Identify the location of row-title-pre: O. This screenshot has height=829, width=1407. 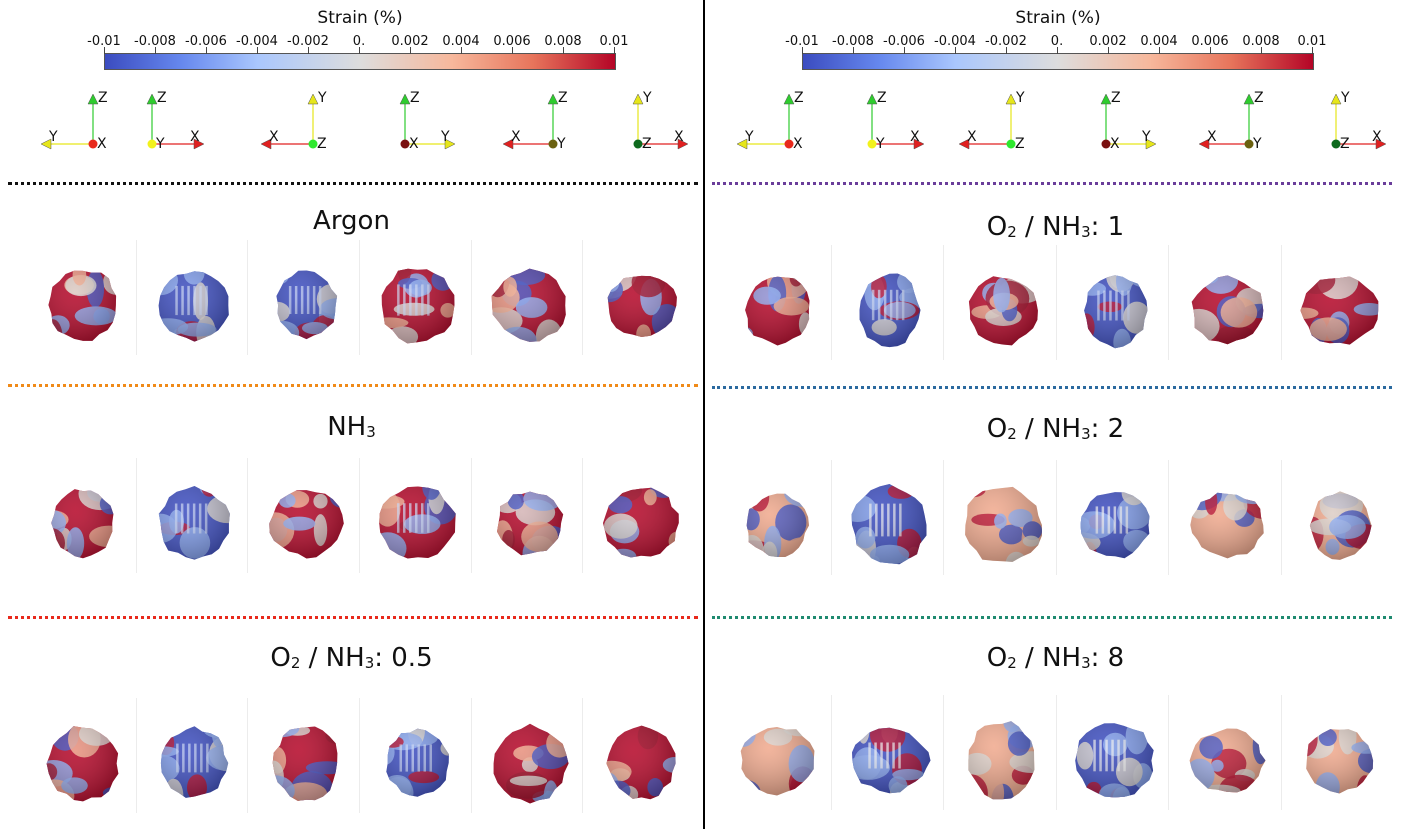
(997, 227).